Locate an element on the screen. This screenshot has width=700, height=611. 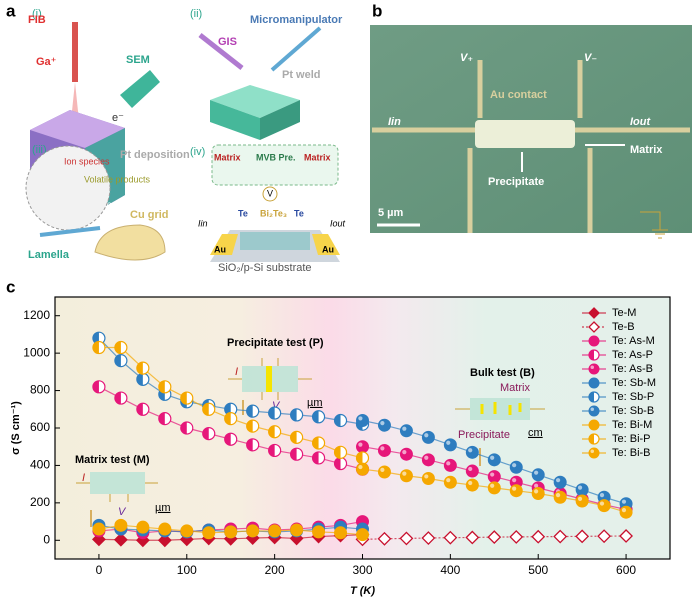
label: Pt weld is located at coordinates (301, 75).